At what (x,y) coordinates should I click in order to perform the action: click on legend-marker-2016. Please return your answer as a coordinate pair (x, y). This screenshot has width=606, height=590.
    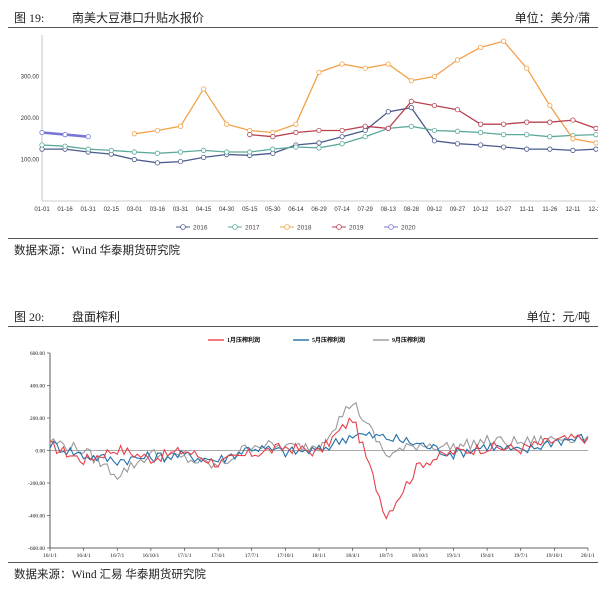
    Looking at the image, I should click on (183, 227).